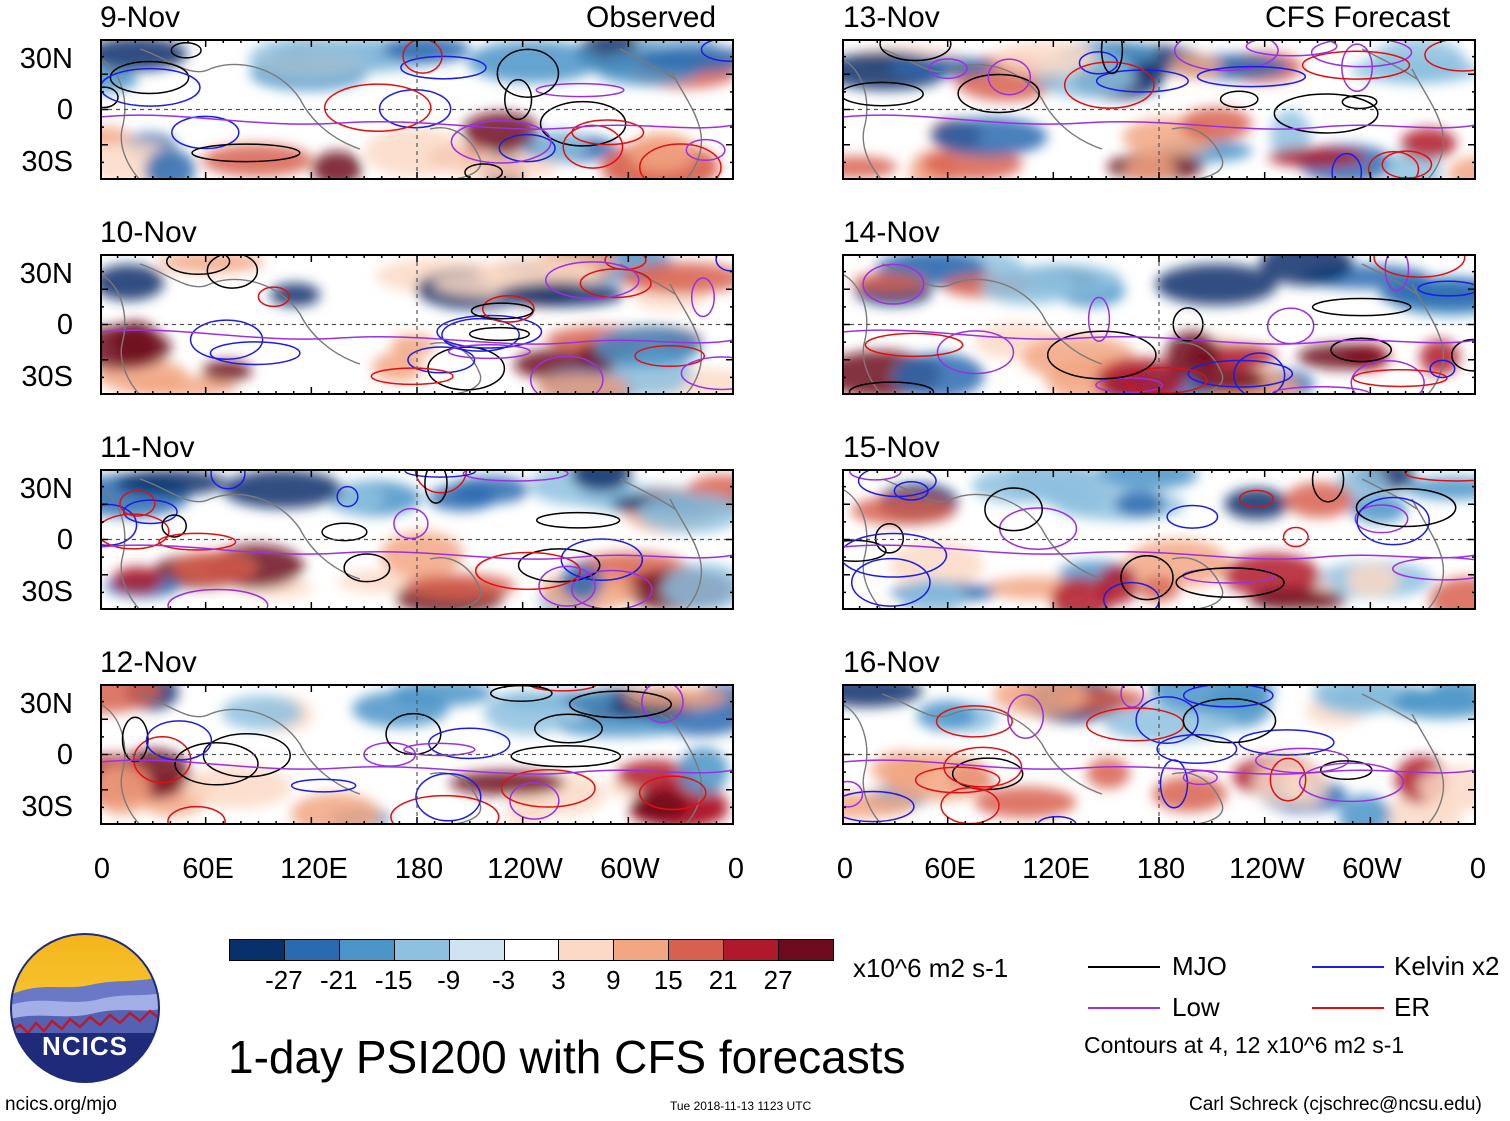  Describe the element at coordinates (393, 980) in the screenshot. I see `colorbar-tick-label: -15` at that location.